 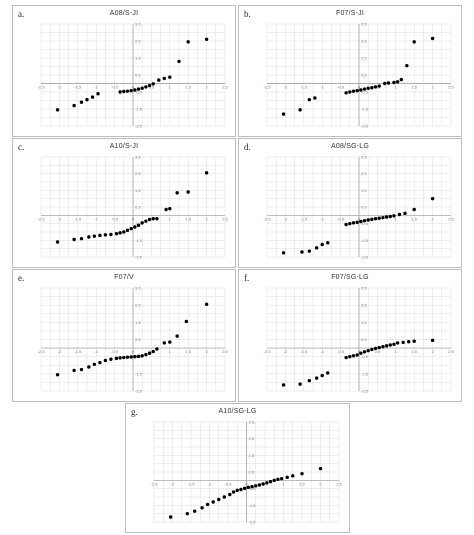 I want to click on y-tick-label: -0.5, so click(x=139, y=92).